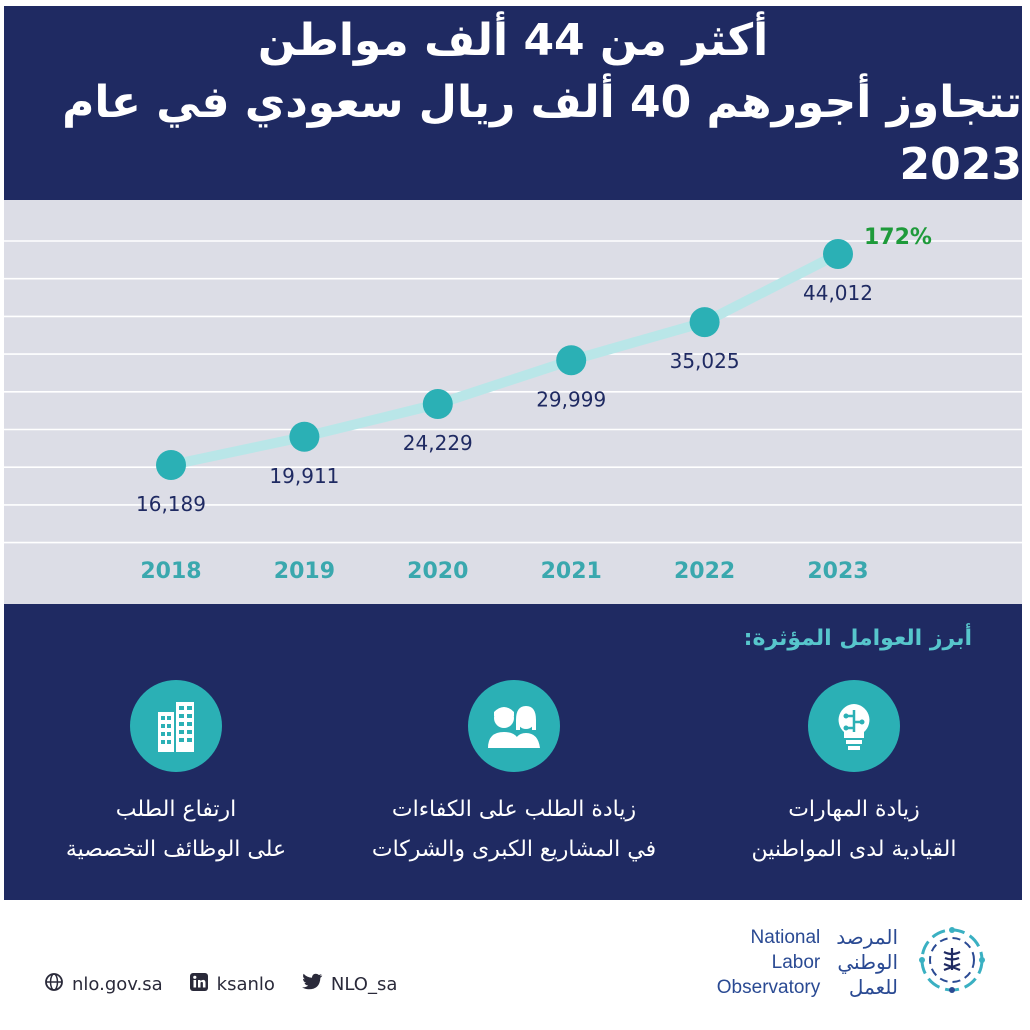 The width and height of the screenshot is (1030, 1030). Describe the element at coordinates (854, 775) in the screenshot. I see `factor-leadership-skills: زيادة المهارات القيادية لدى المواطنين` at that location.